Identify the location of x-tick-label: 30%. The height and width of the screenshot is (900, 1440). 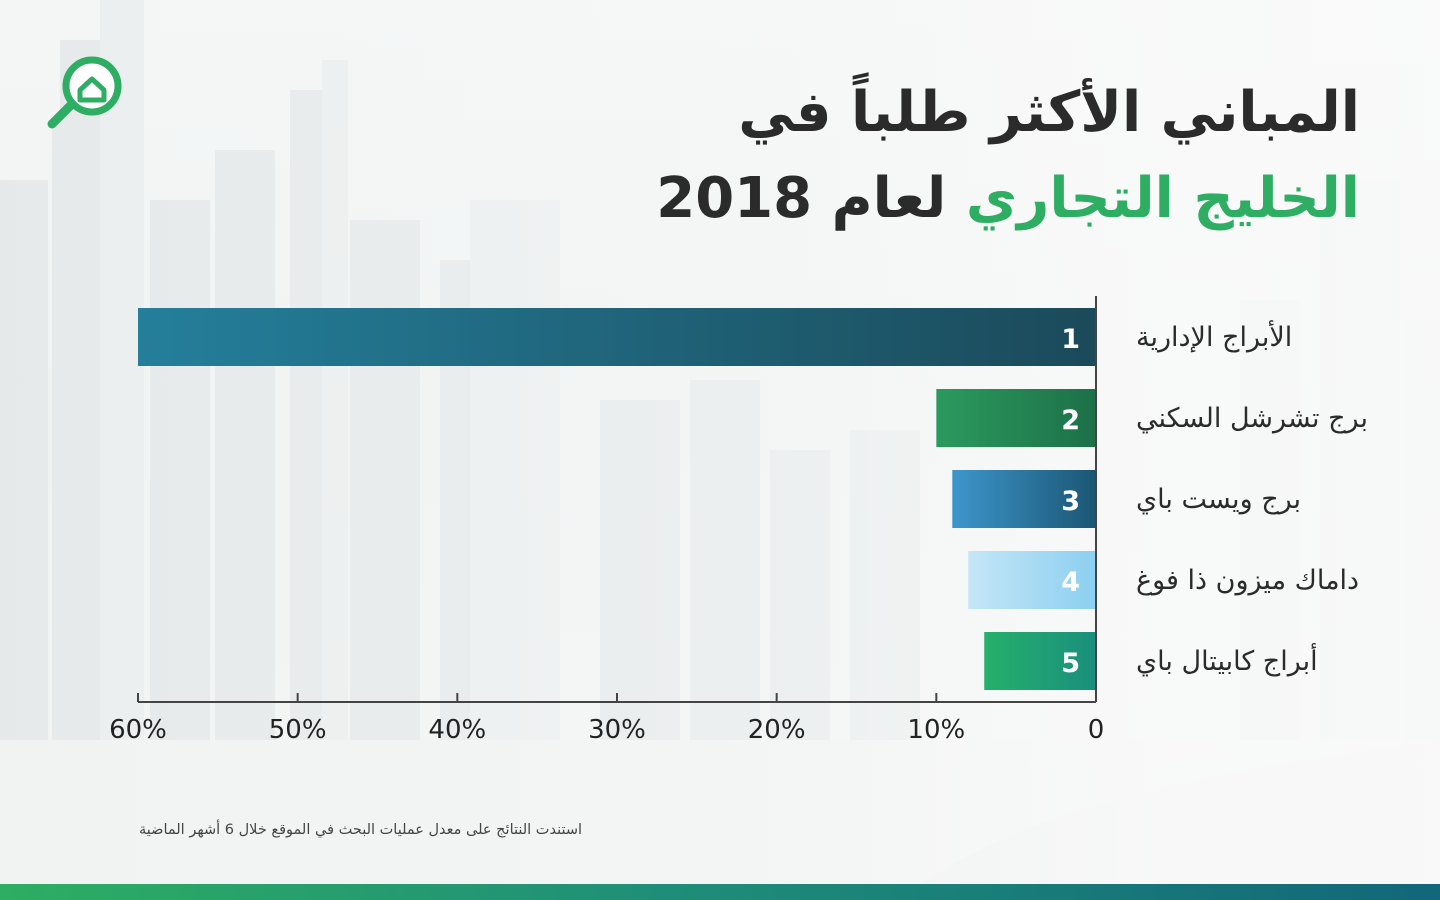
(617, 730).